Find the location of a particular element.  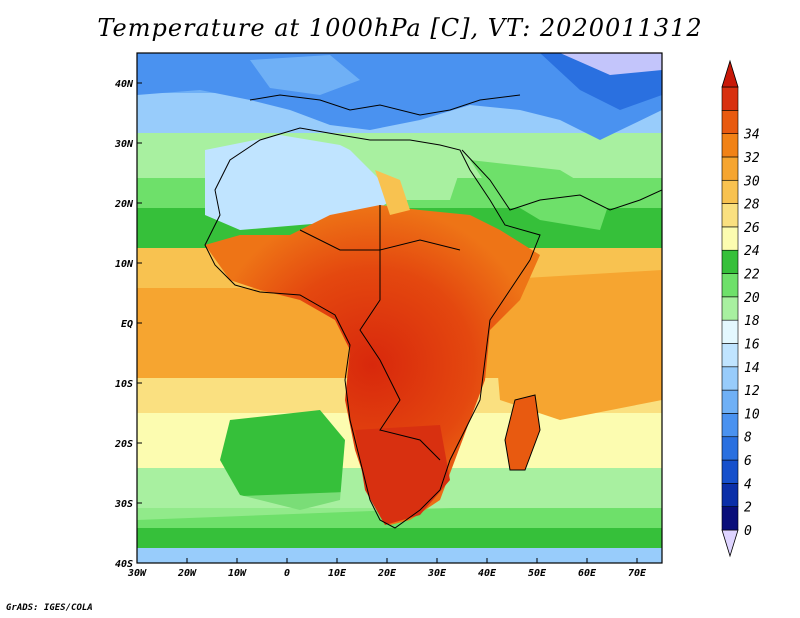

colorbar-label: 20 is located at coordinates (752, 298).